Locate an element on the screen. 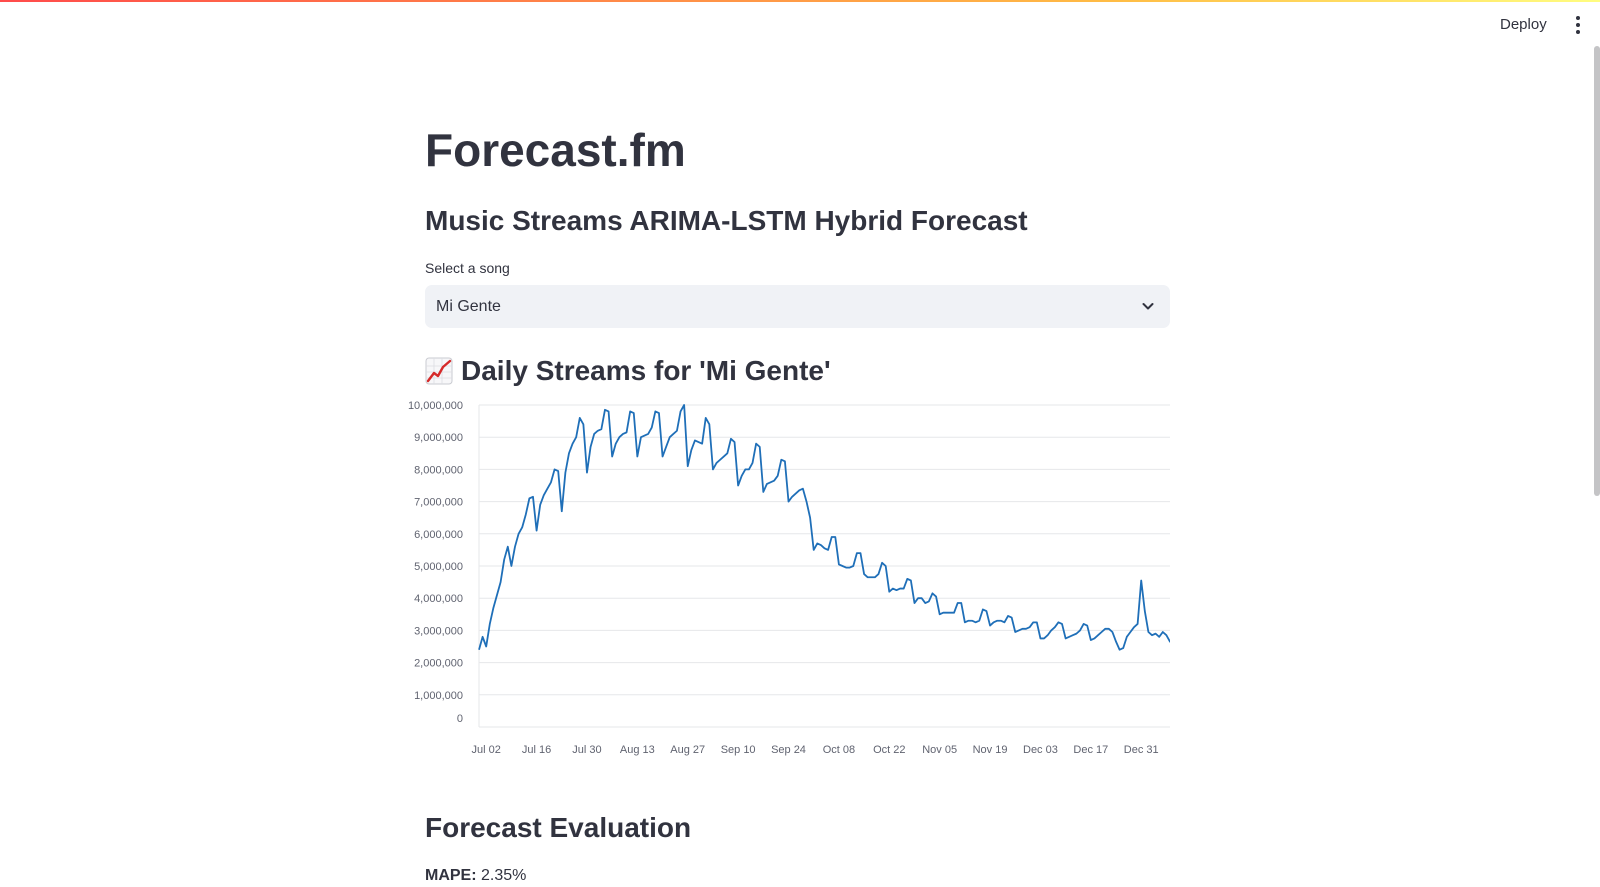 This screenshot has width=1600, height=887. top-decoration-bar is located at coordinates (800, 1).